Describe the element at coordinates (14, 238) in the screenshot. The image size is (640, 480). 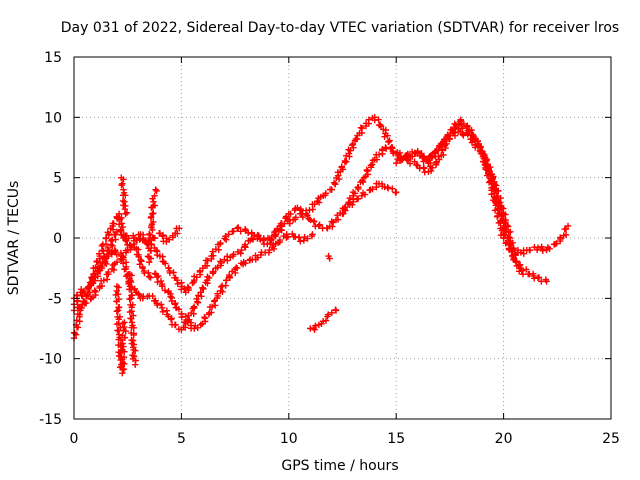
I see `y-axis-label: SDTVAR / TECUs` at that location.